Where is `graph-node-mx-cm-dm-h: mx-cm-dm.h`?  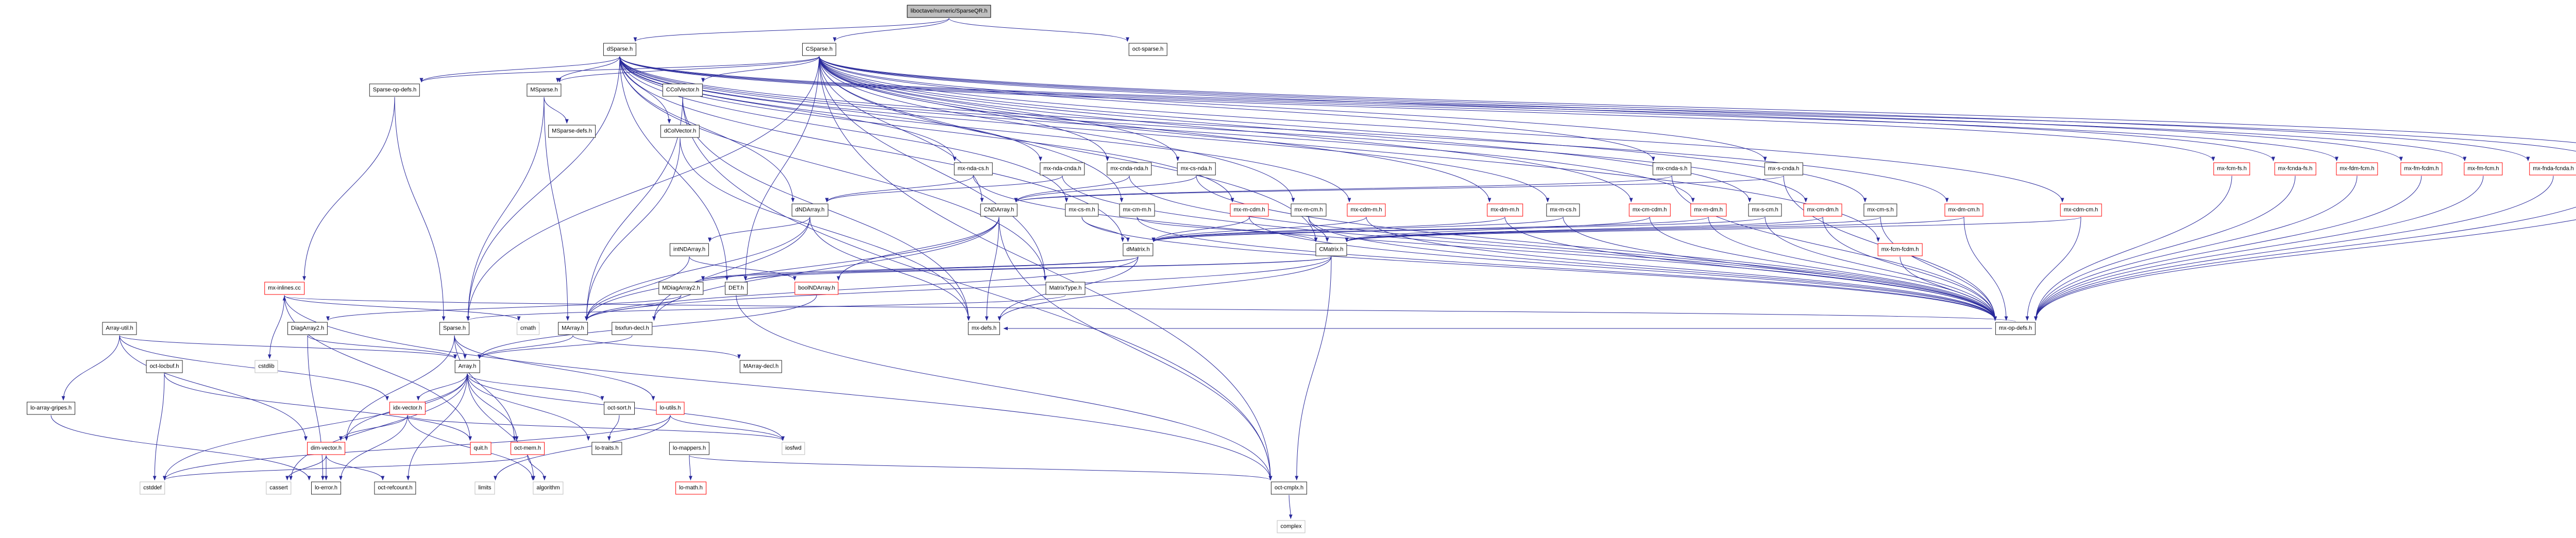
graph-node-mx-cm-dm-h: mx-cm-dm.h is located at coordinates (1822, 210).